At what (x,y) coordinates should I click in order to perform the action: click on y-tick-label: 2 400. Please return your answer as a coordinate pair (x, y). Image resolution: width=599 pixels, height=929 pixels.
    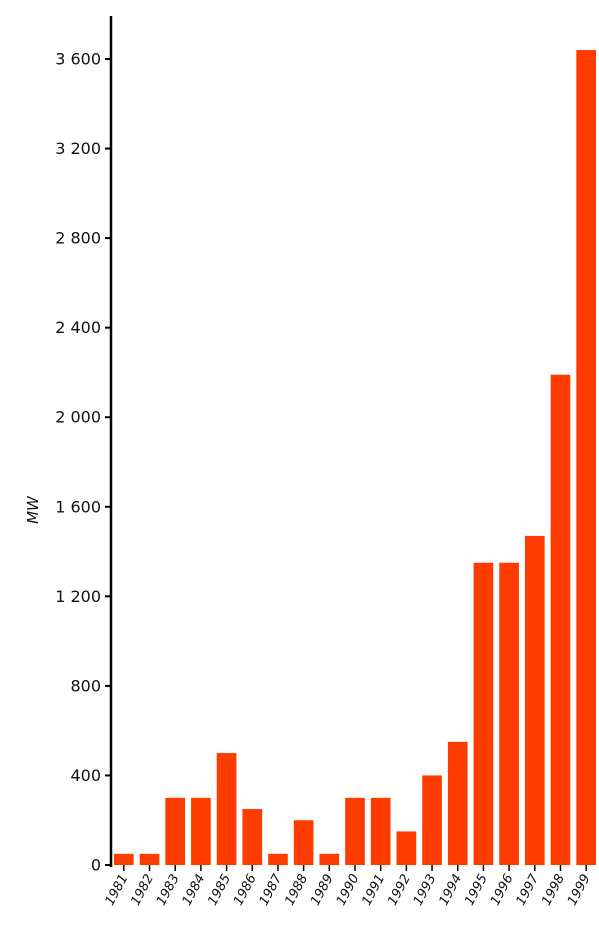
    Looking at the image, I should click on (78, 327).